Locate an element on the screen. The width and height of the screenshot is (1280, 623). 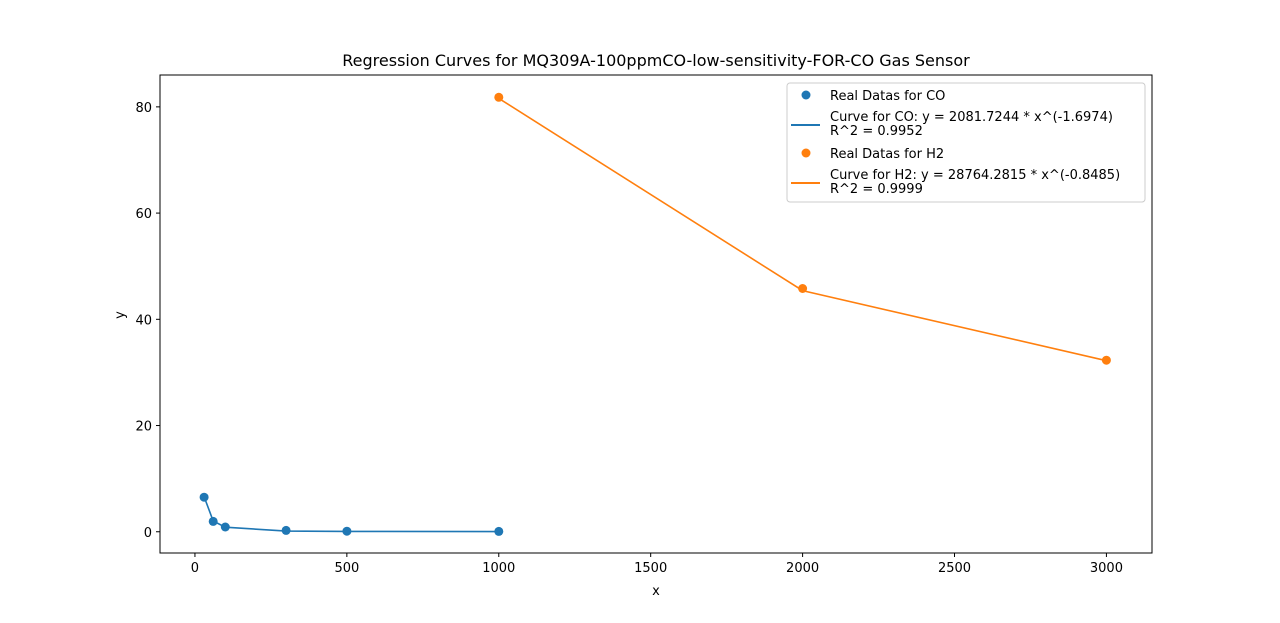
legend-sublabel-3: R^2 = 0.9999 is located at coordinates (876, 189).